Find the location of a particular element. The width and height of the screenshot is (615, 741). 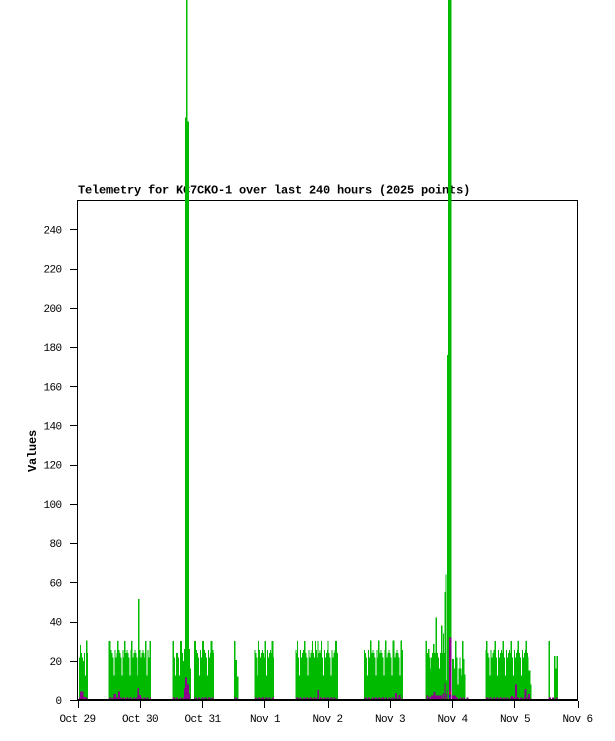

svg-text: 180 is located at coordinates (52, 349).